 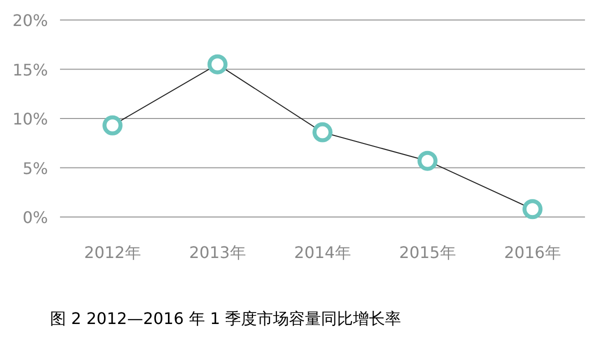 I want to click on x-tick-label: 2013年, so click(x=217, y=252).